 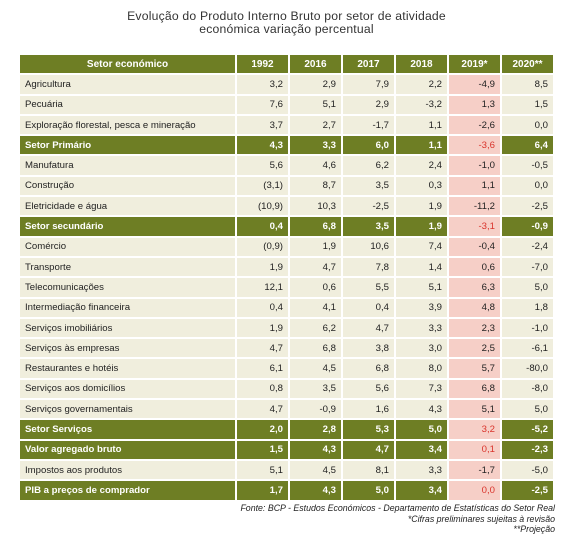 What do you see at coordinates (368, 267) in the screenshot?
I see `cell-2017: 7,8` at bounding box center [368, 267].